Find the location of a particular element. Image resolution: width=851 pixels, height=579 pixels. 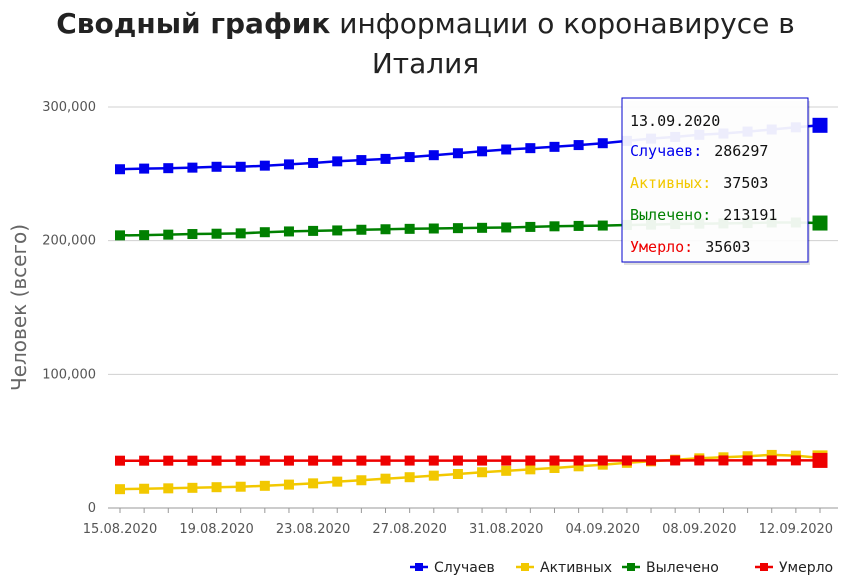

legend-item: Вылечено is located at coordinates (670, 568).